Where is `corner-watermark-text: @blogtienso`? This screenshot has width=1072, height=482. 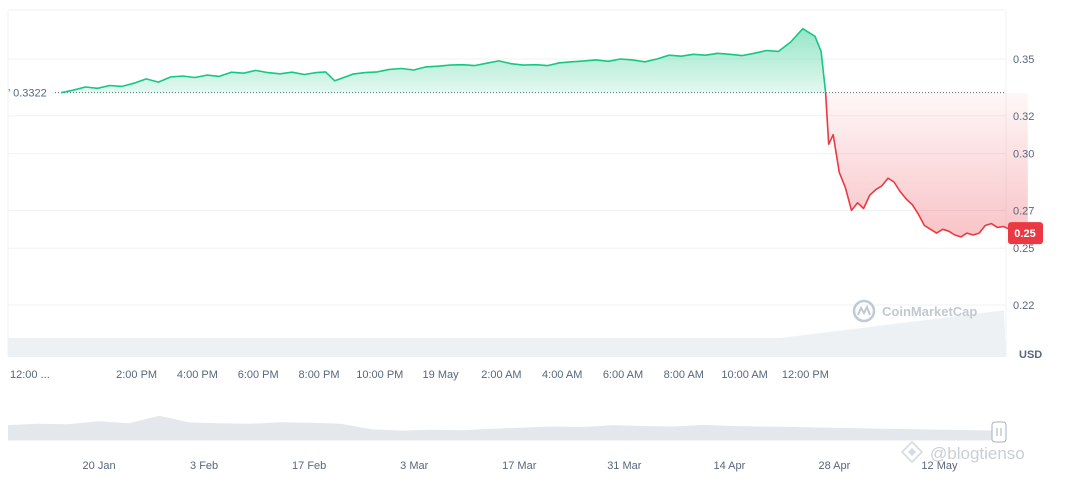 corner-watermark-text: @blogtienso is located at coordinates (977, 453).